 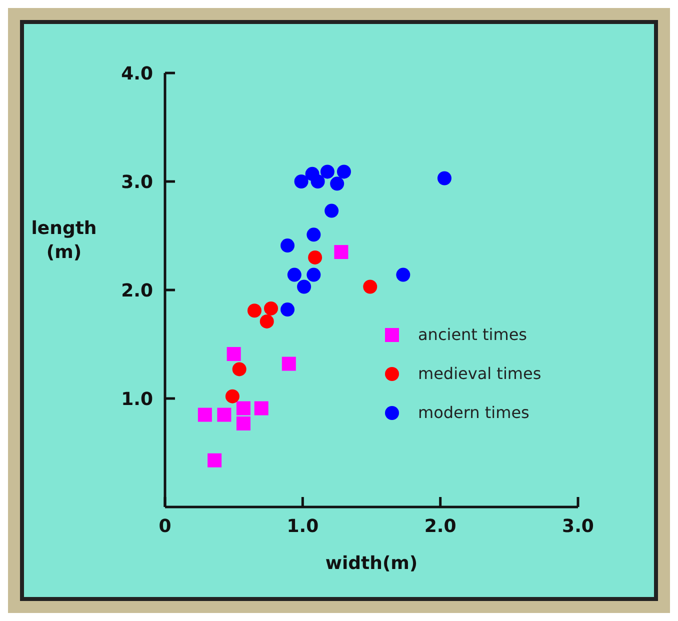 What do you see at coordinates (137, 73) in the screenshot?
I see `y-tick-label: 4.0` at bounding box center [137, 73].